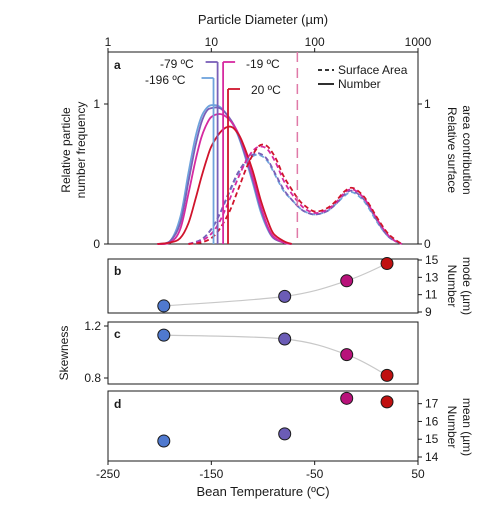  What do you see at coordinates (266, 90) in the screenshot?
I see `annotation-20: 20 ºC` at bounding box center [266, 90].